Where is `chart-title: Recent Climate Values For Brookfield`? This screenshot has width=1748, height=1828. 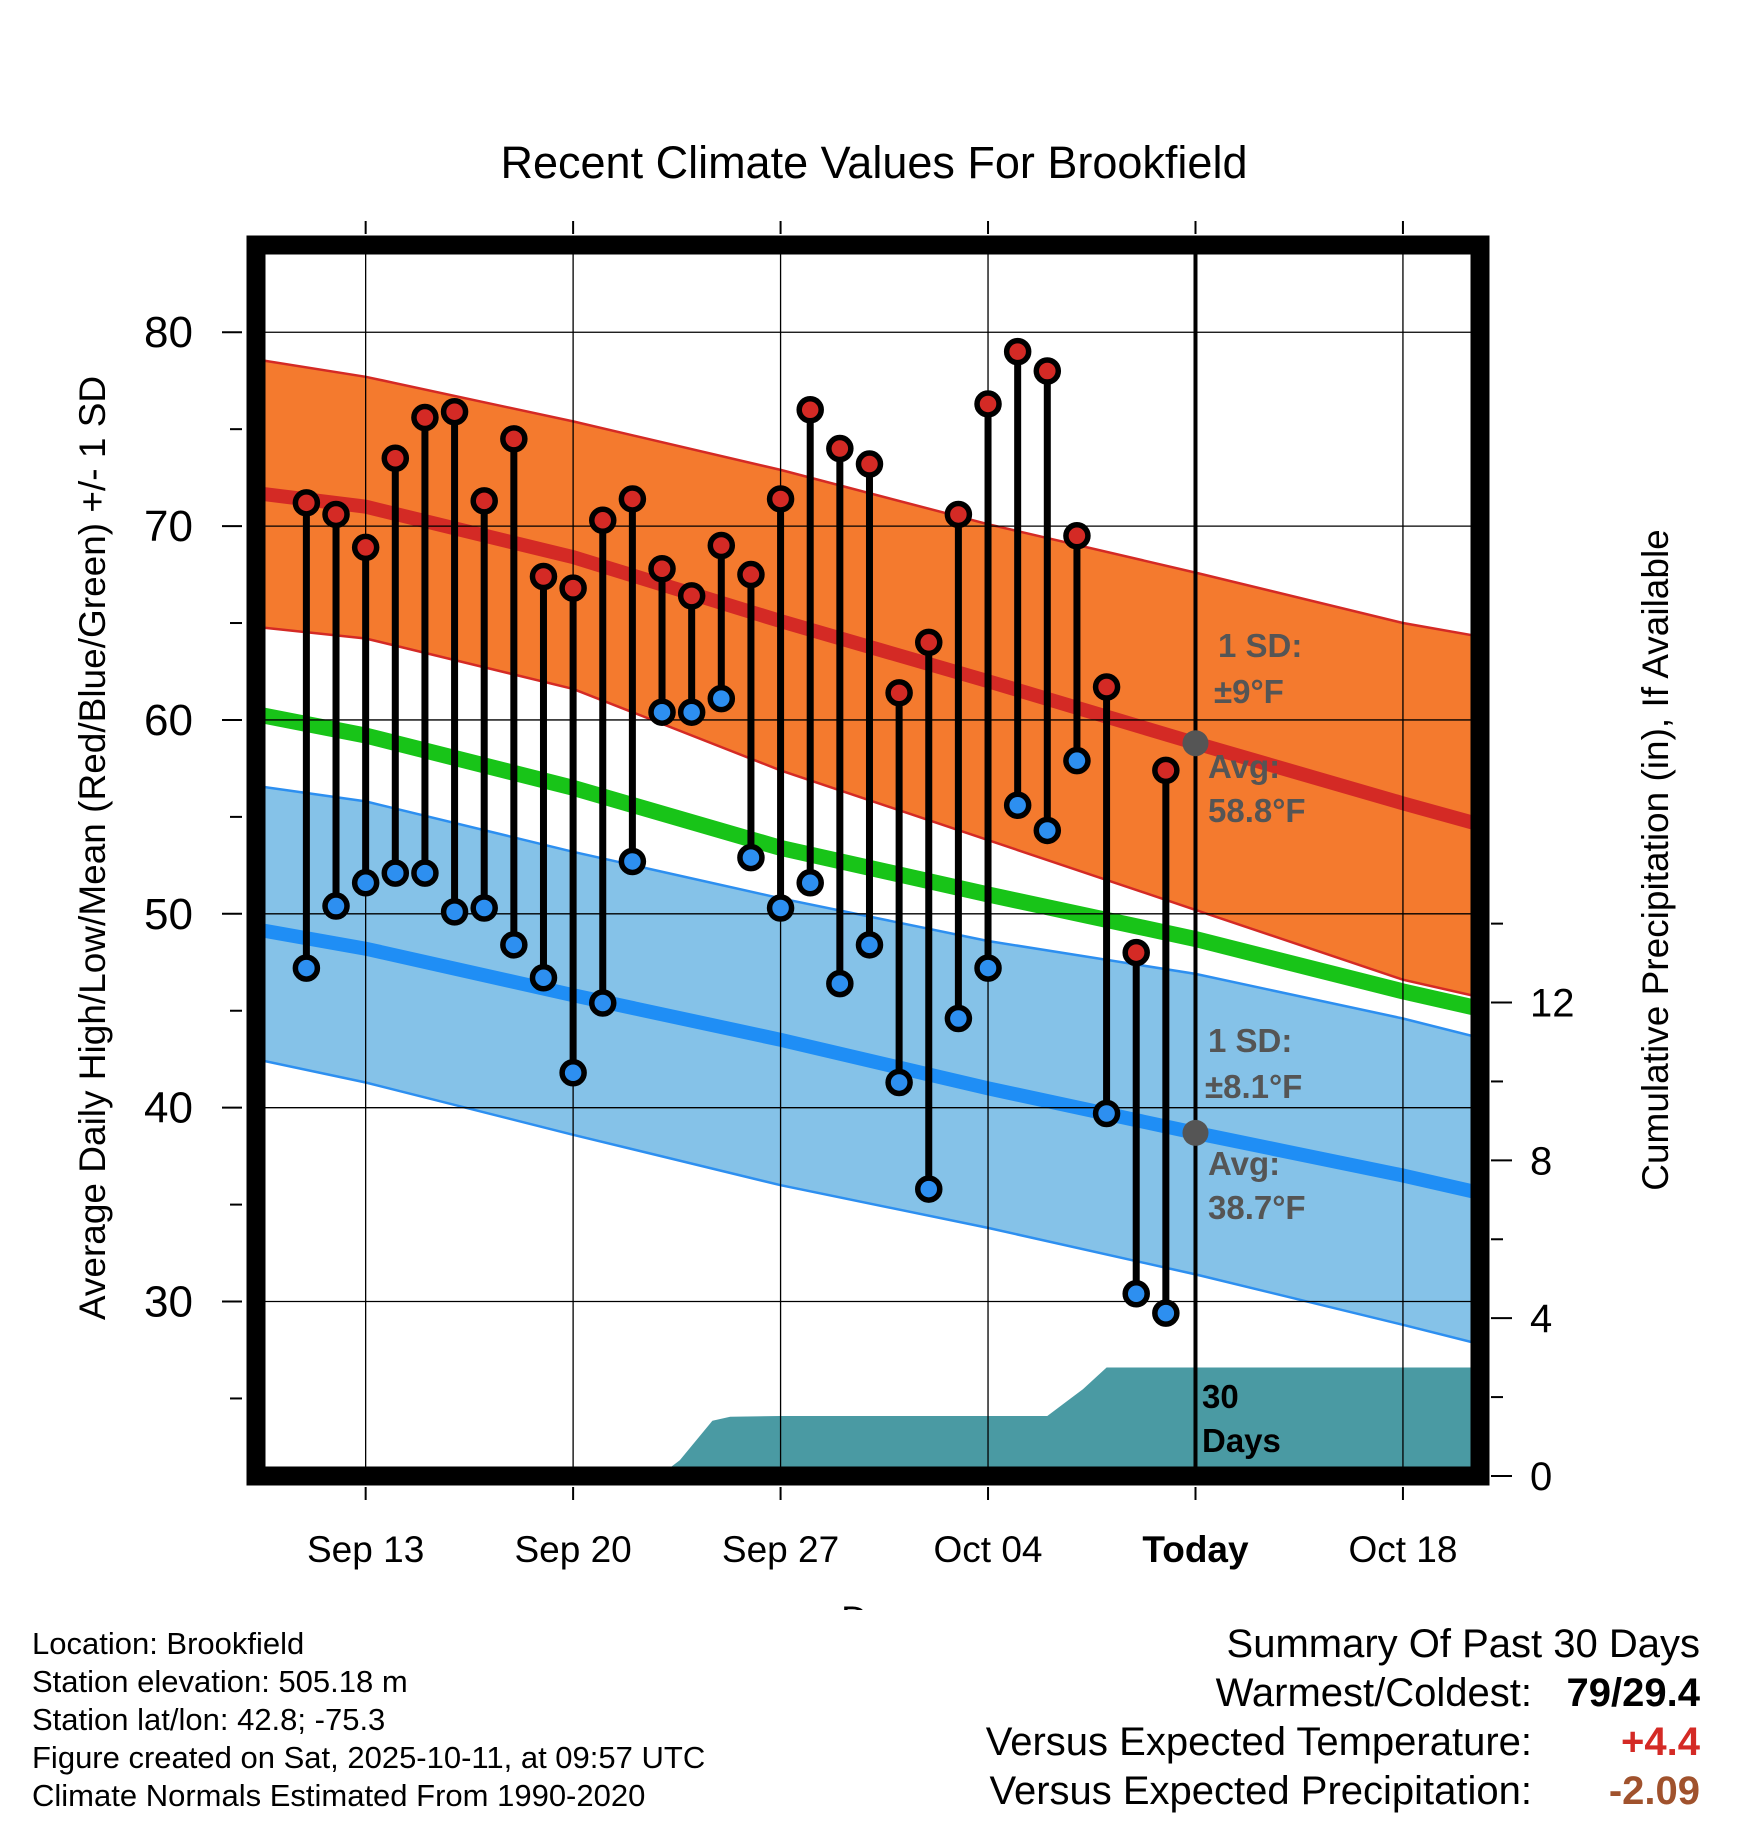
chart-title: Recent Climate Values For Brookfield is located at coordinates (874, 162).